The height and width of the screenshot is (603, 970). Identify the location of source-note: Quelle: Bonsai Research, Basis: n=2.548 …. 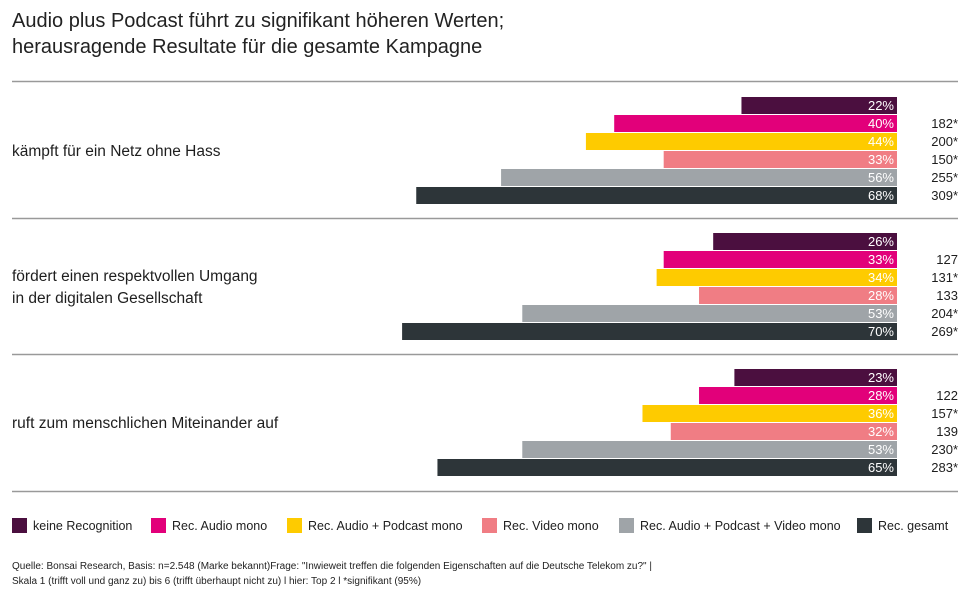
(332, 574).